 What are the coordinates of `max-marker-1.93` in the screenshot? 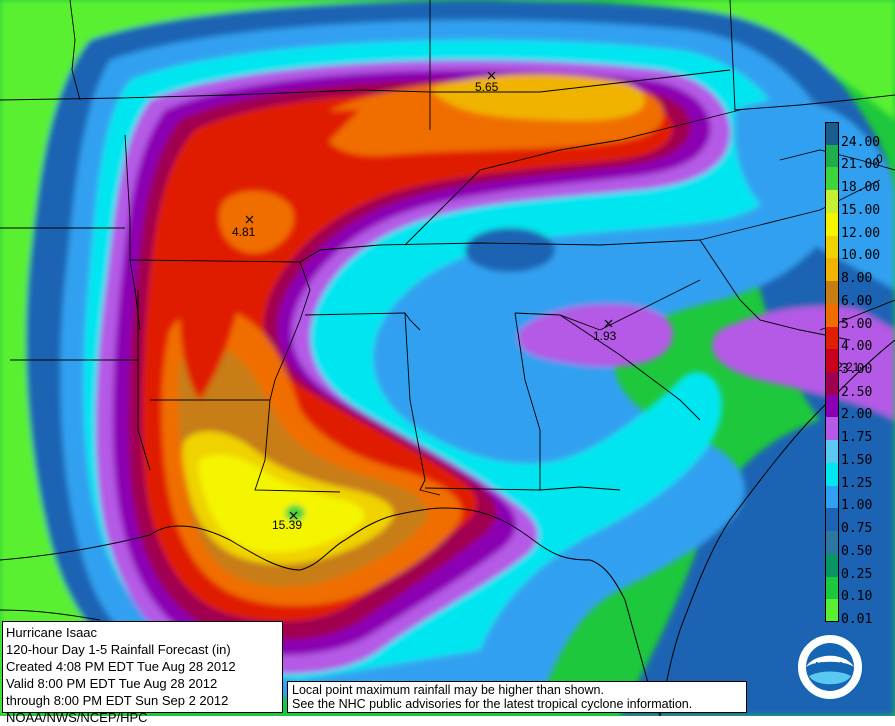 It's located at (608, 323).